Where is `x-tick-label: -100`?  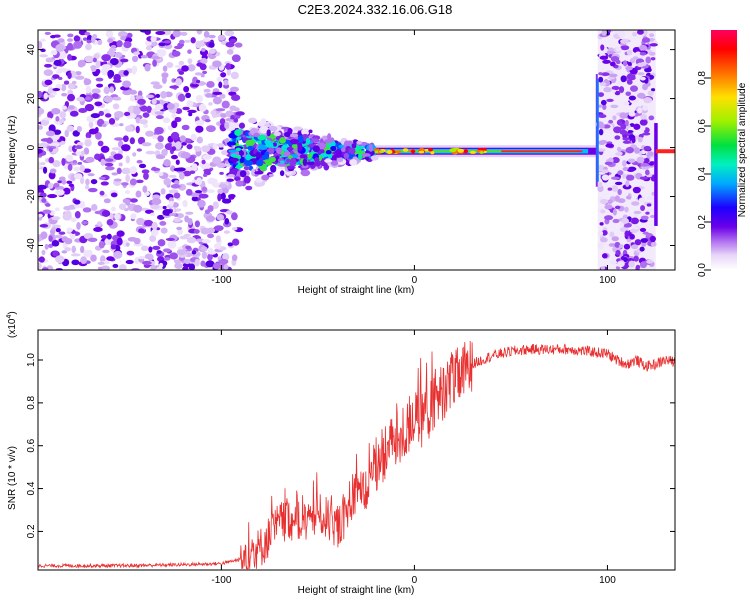 x-tick-label: -100 is located at coordinates (221, 580).